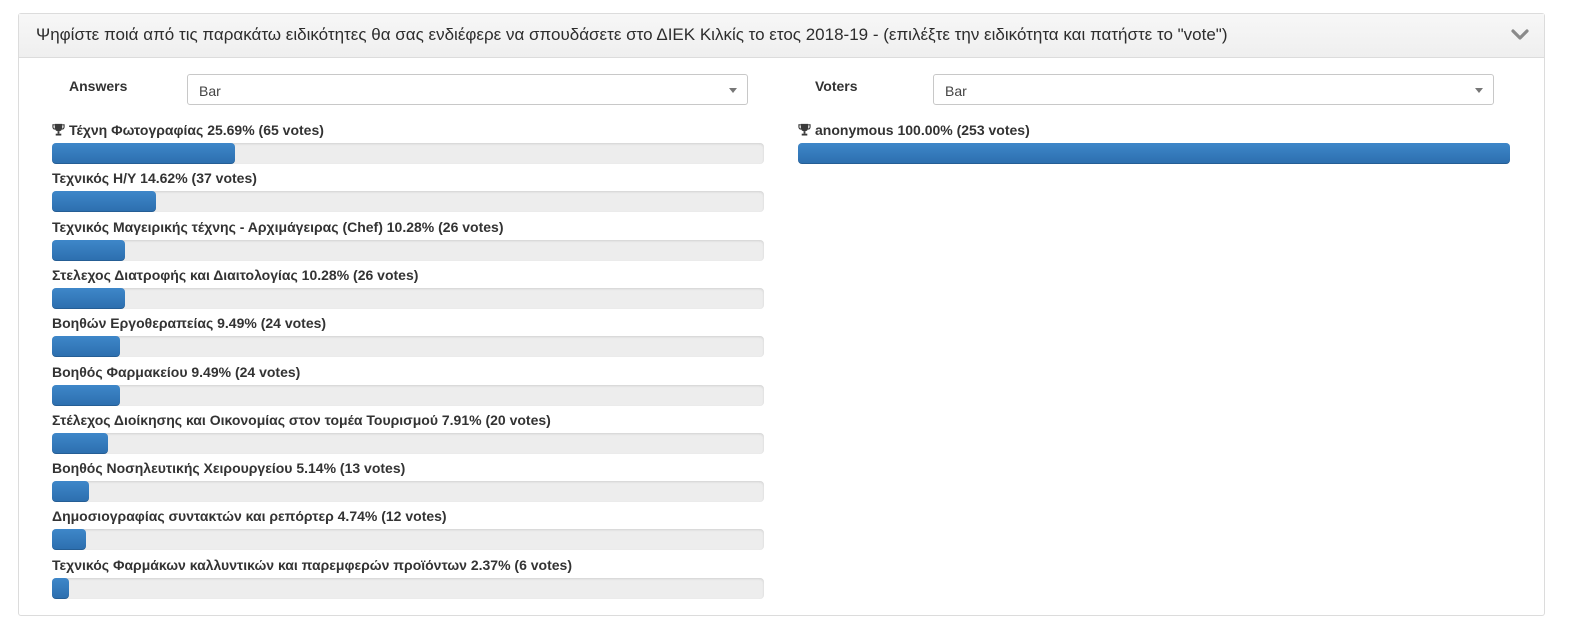 The image size is (1590, 644). Describe the element at coordinates (467, 89) in the screenshot. I see `answers-chart-type-select: Bar` at that location.